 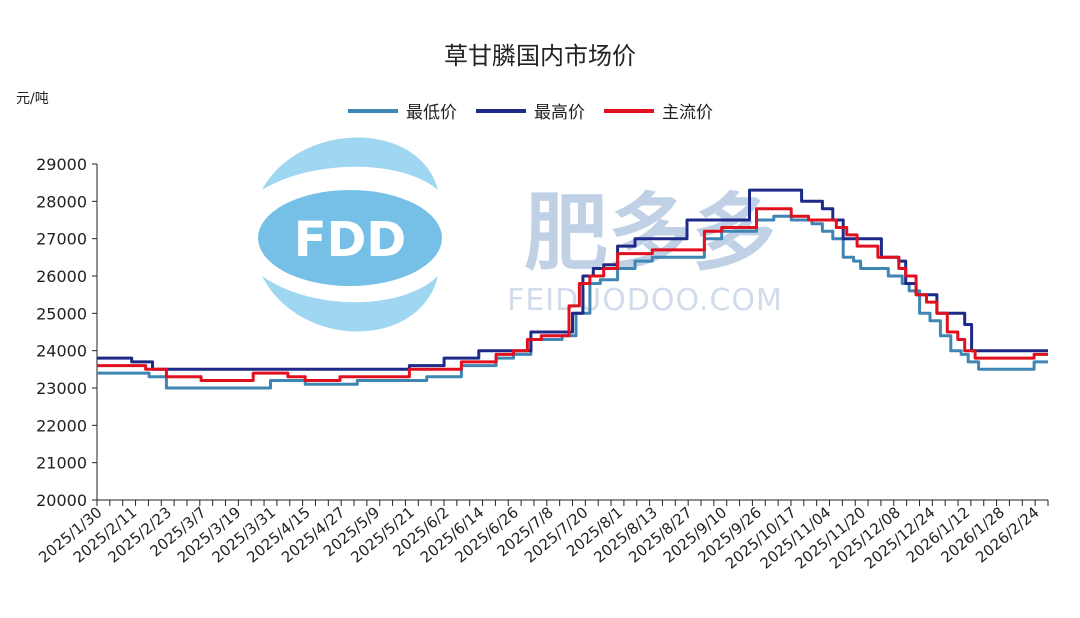 What do you see at coordinates (61, 425) in the screenshot?
I see `y-tick-label: 22000` at bounding box center [61, 425].